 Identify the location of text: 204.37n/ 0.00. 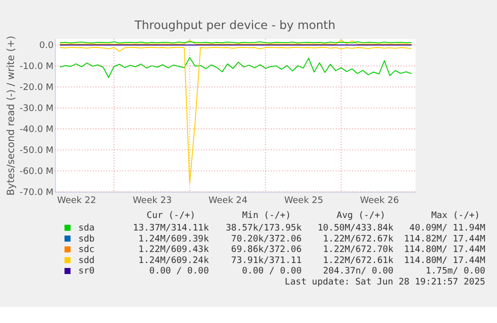
(358, 271).